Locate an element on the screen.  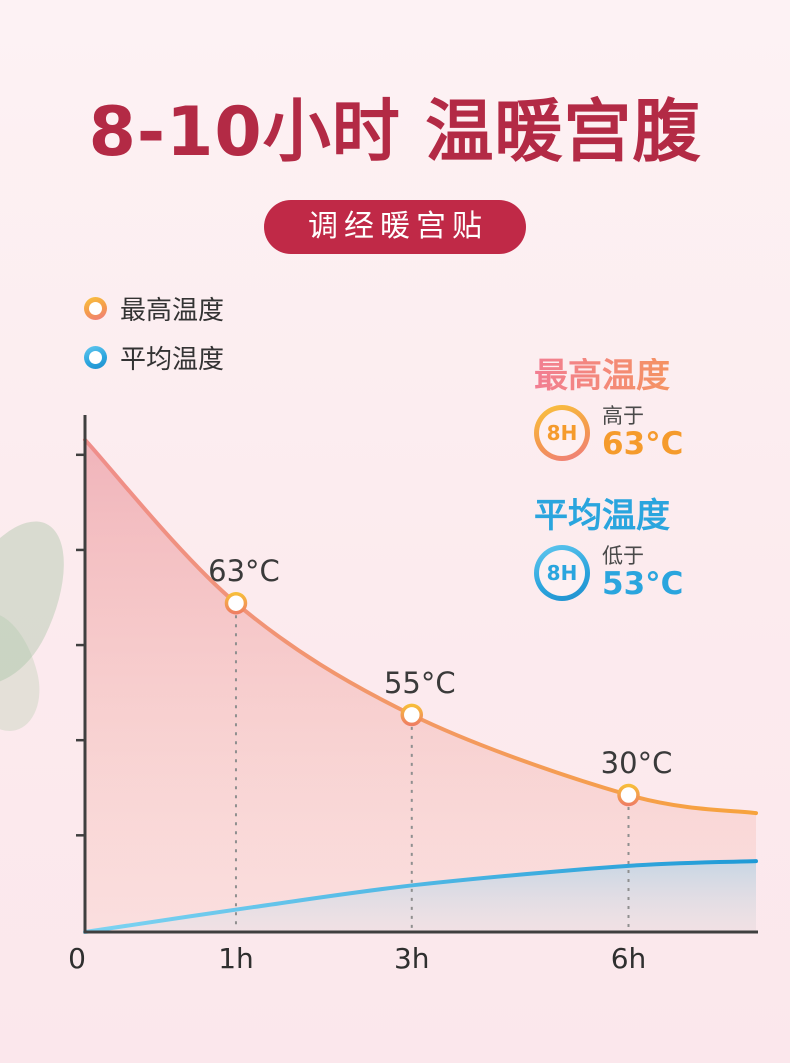
svg-text: 1h is located at coordinates (236, 958).